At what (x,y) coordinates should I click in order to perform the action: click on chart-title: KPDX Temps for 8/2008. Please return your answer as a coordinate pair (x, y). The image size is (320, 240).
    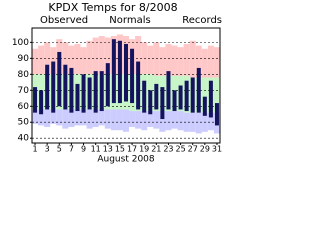
    Looking at the image, I should click on (112, 7).